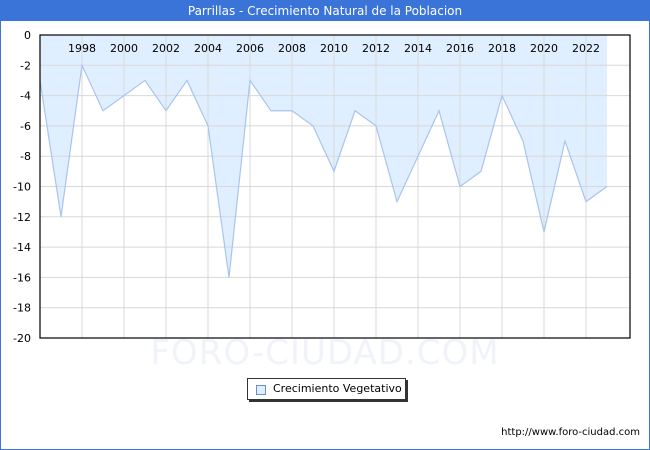 The height and width of the screenshot is (450, 650). Describe the element at coordinates (325, 353) in the screenshot. I see `watermark: FORO-CIUDAD.COM` at that location.